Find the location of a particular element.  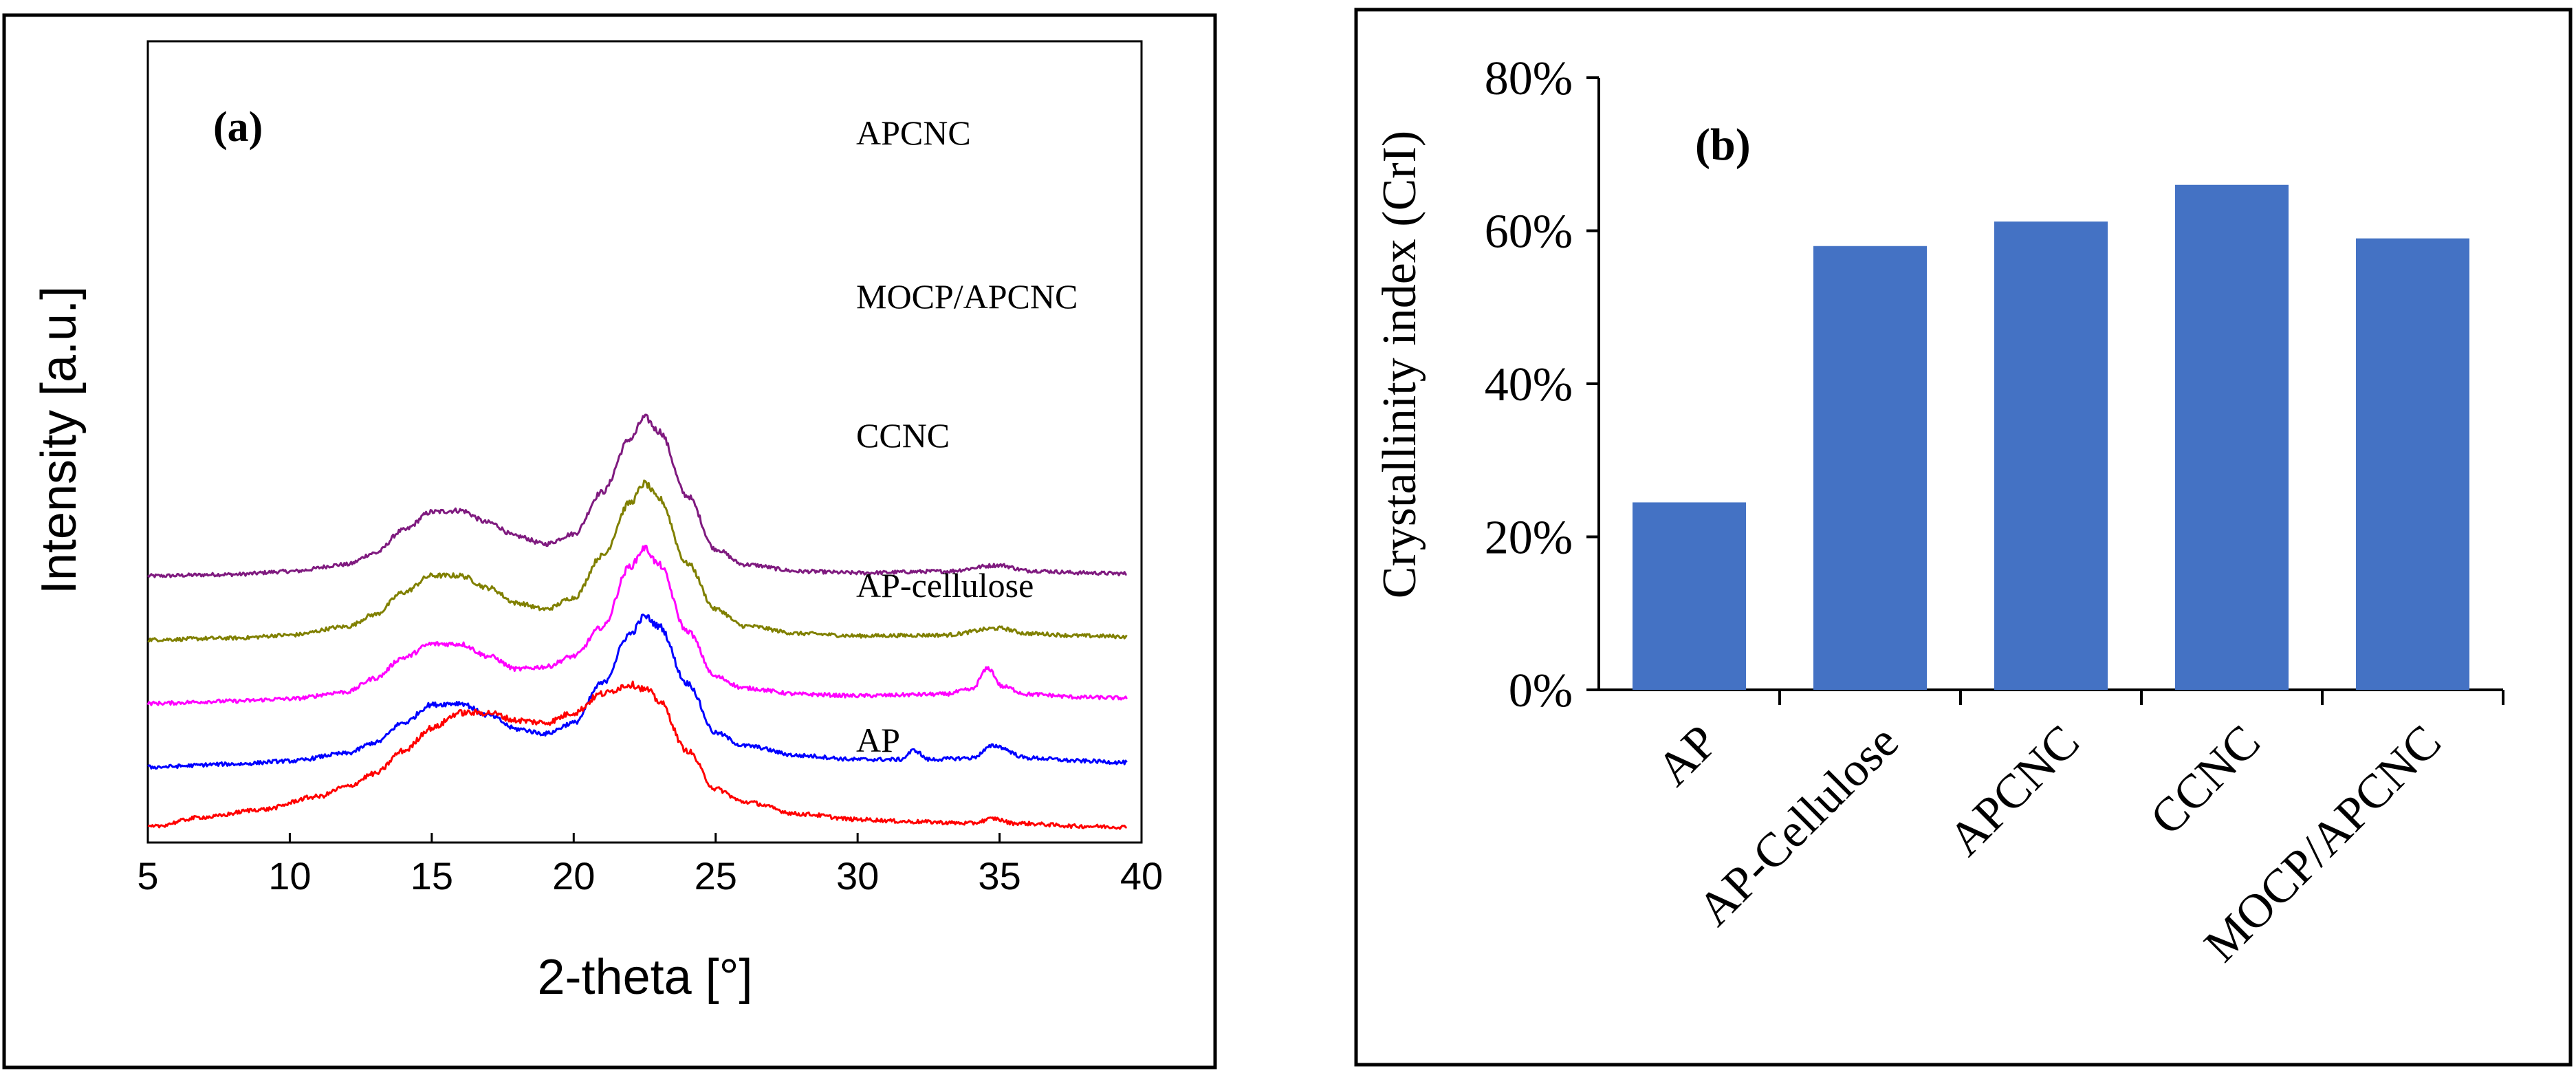

bar-ccnc is located at coordinates (2232, 437).